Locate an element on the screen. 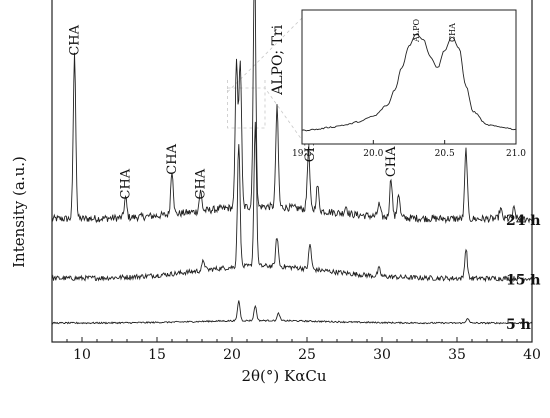  series-label: 24 h is located at coordinates (523, 221).